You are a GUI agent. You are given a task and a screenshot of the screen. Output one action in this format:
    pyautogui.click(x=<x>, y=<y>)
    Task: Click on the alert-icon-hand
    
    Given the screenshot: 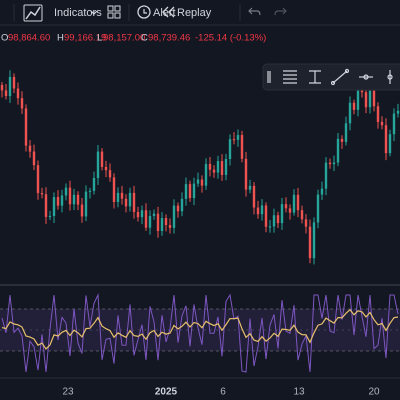 What is the action you would take?
    pyautogui.click(x=145, y=11)
    